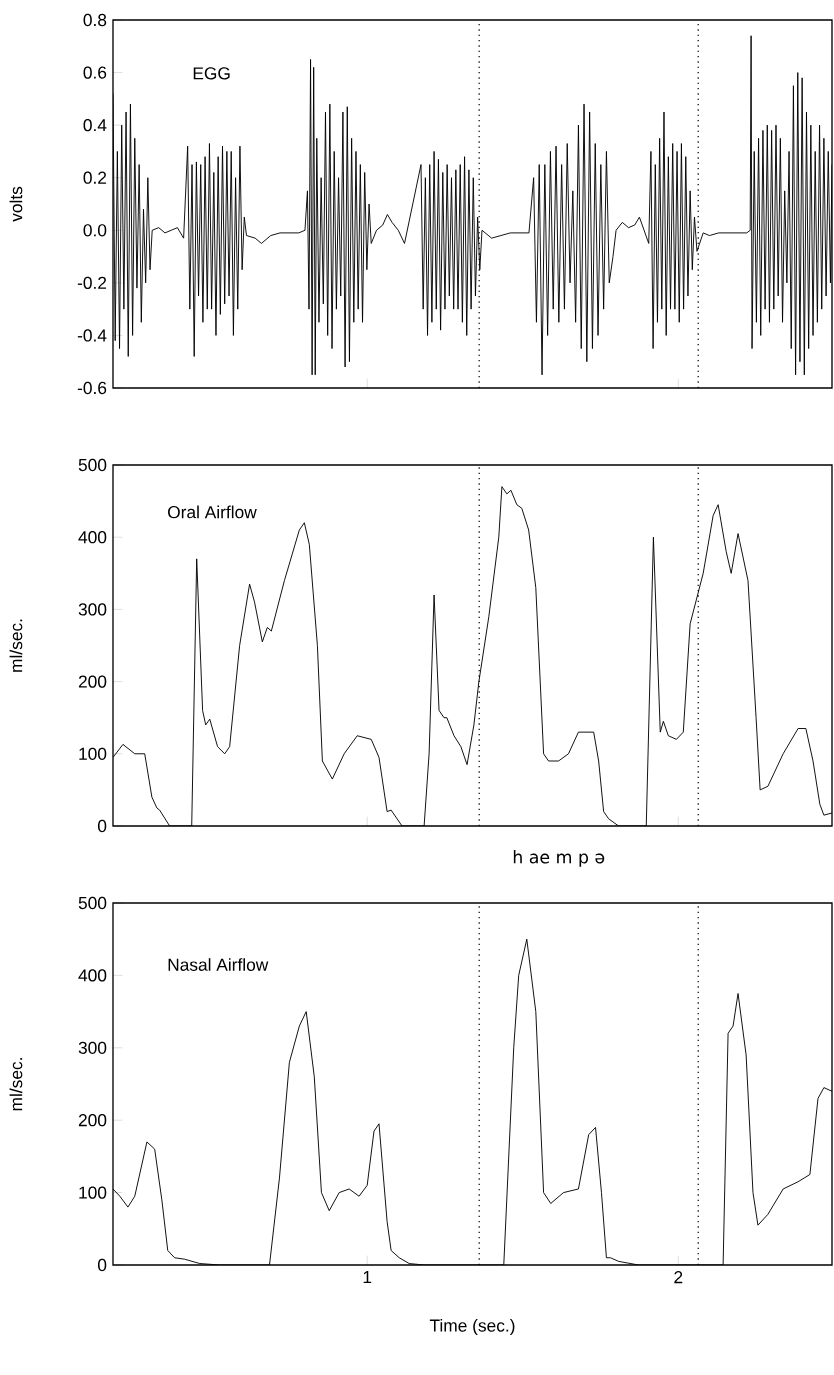 This screenshot has height=1375, width=834. What do you see at coordinates (95, 20) in the screenshot?
I see `y-tick-label: 0.8` at bounding box center [95, 20].